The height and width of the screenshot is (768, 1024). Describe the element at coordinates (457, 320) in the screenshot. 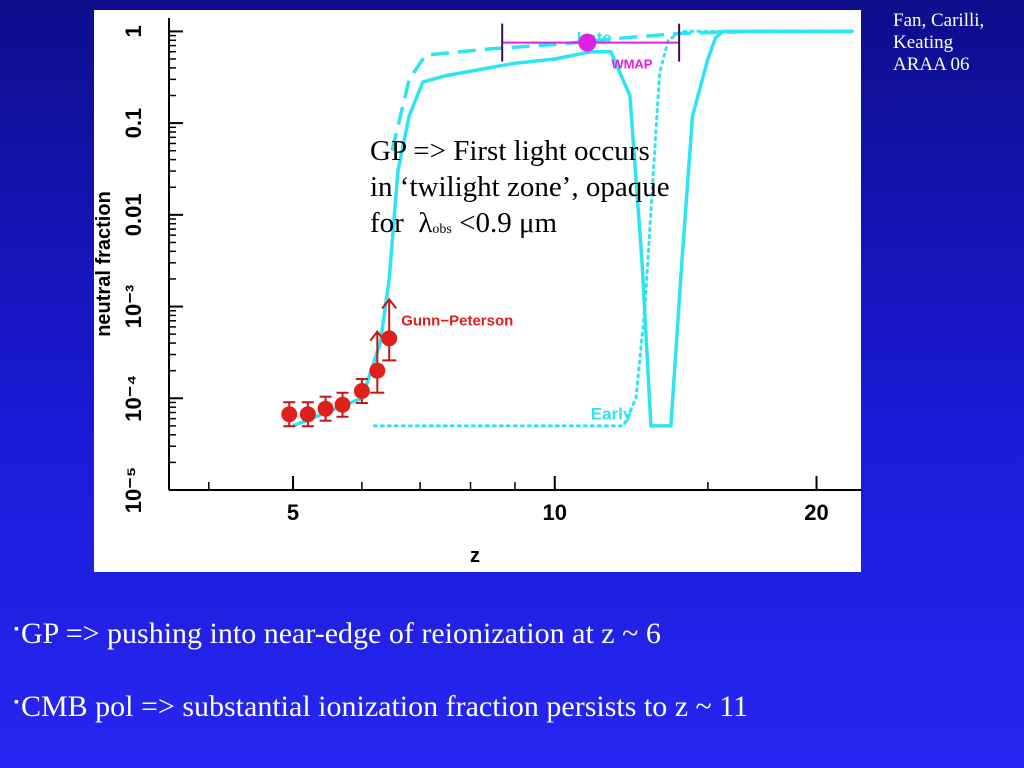

I see `label-gunn-peterson: Gunn−Peterson` at that location.